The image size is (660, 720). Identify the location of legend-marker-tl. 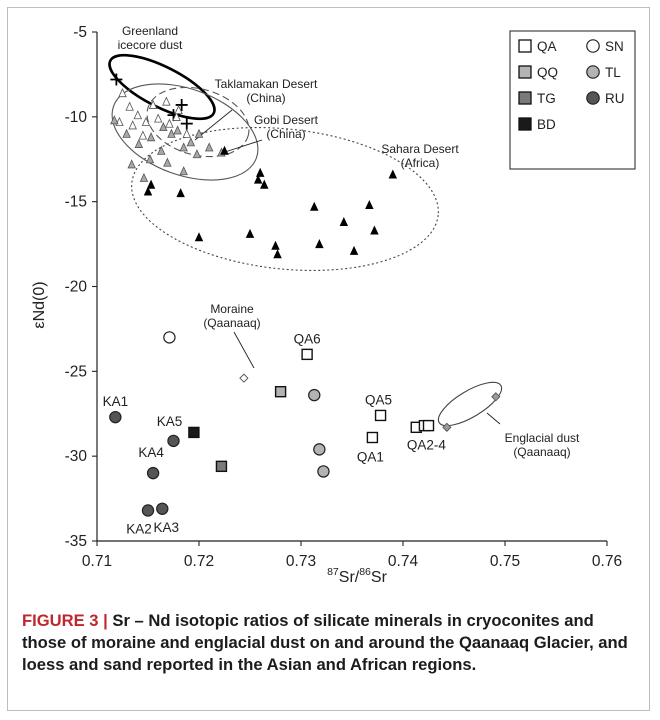
(593, 72).